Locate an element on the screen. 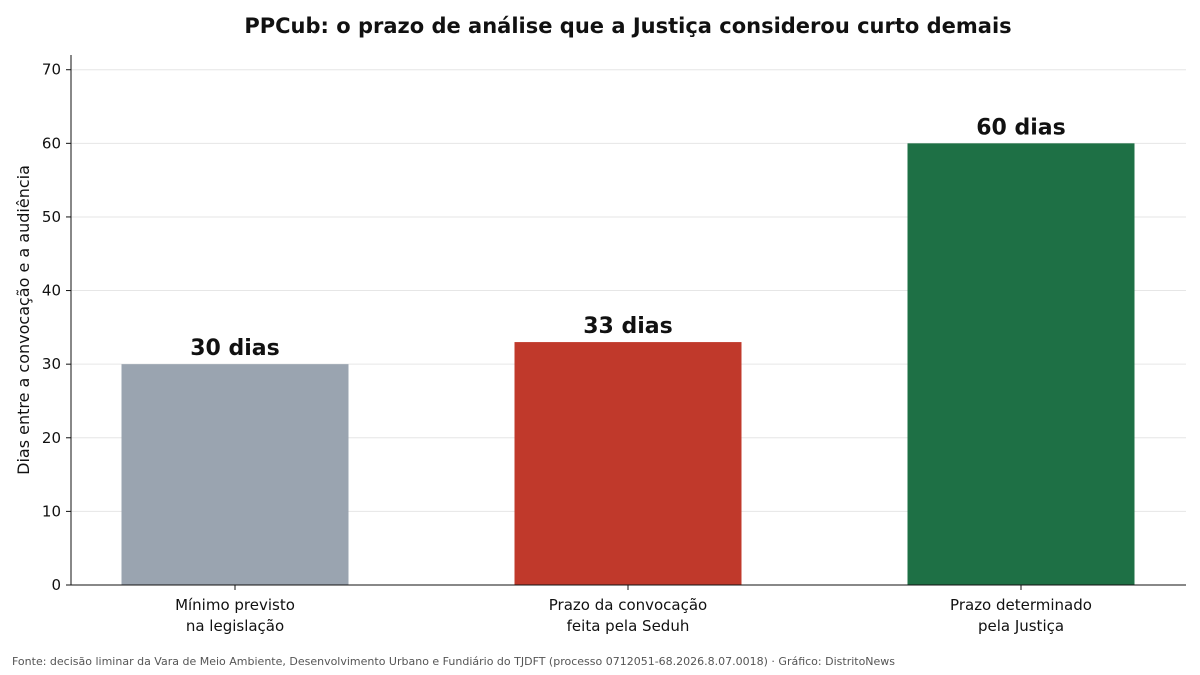 This screenshot has width=1200, height=675. x-tick-label: na legislação is located at coordinates (235, 626).